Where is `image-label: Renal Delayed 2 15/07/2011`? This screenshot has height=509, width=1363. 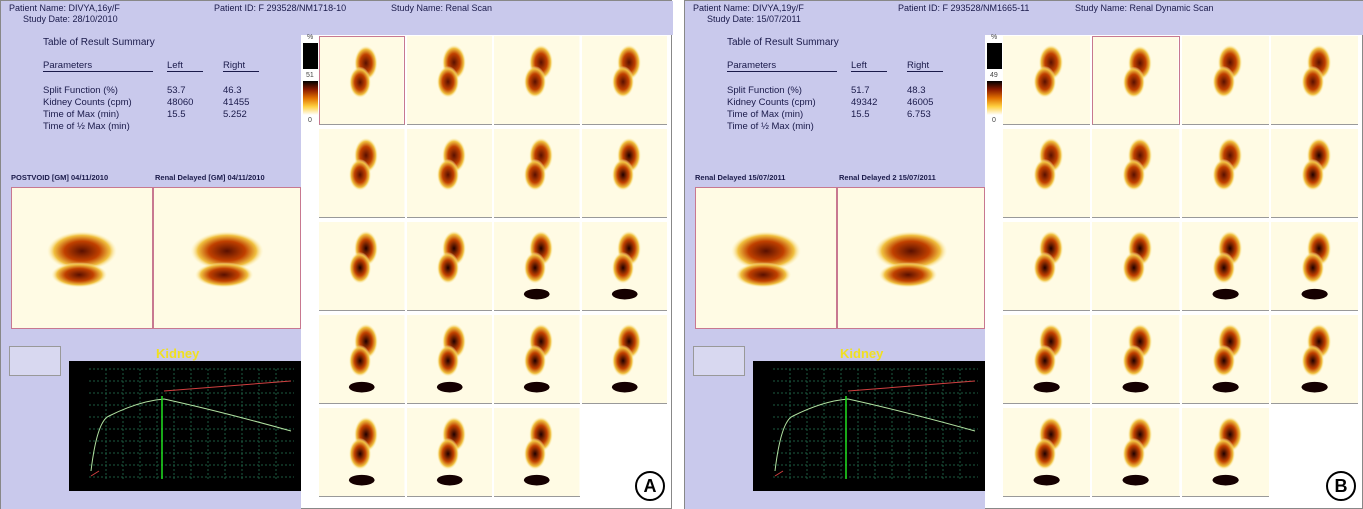 image-label: Renal Delayed 2 15/07/2011 is located at coordinates (887, 177).